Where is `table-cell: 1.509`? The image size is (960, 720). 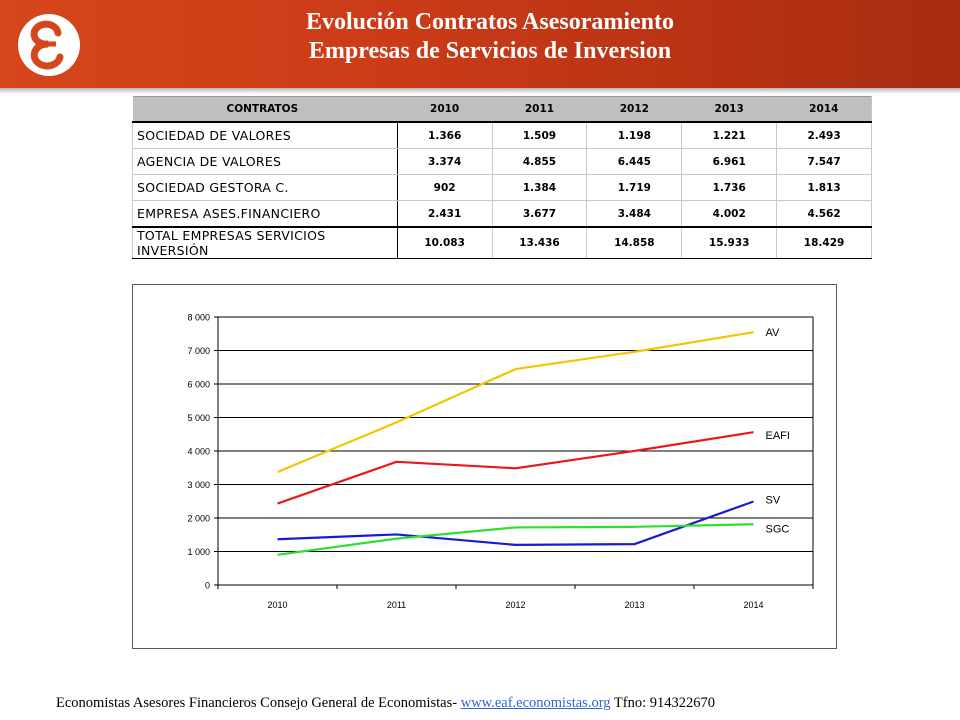
table-cell: 1.509 is located at coordinates (539, 135).